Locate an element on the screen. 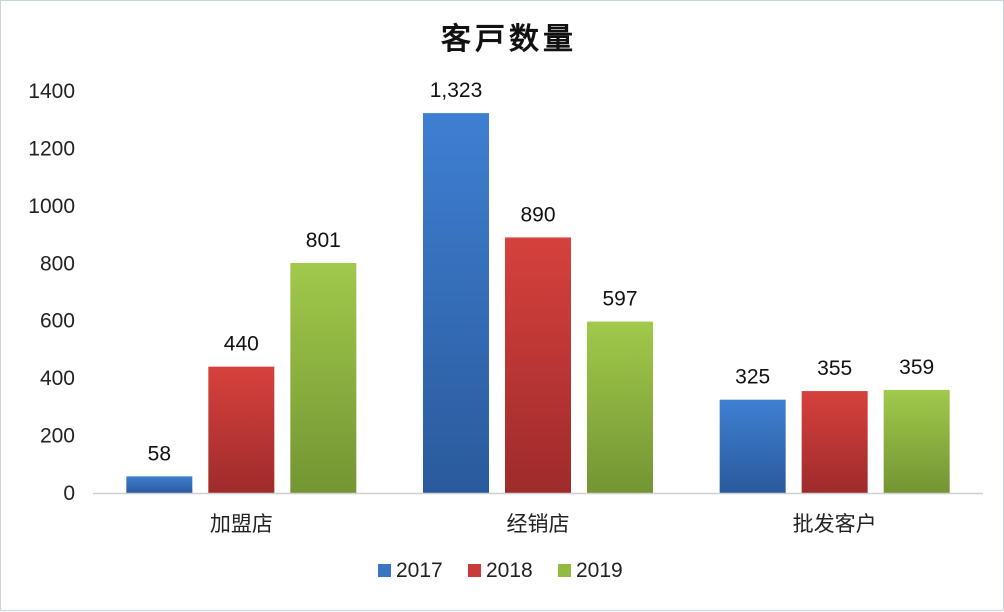 Image resolution: width=1004 pixels, height=612 pixels. y-tick-label: 800 is located at coordinates (57, 263).